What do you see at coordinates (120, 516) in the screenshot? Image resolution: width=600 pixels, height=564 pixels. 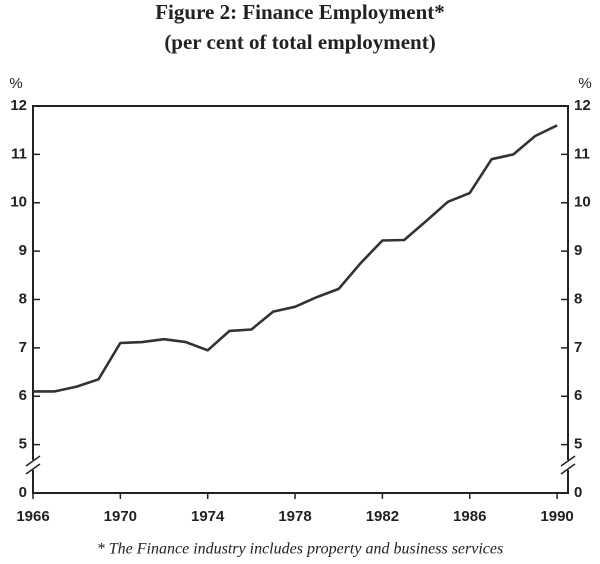 I see `x-tick-label: 1970` at bounding box center [120, 516].